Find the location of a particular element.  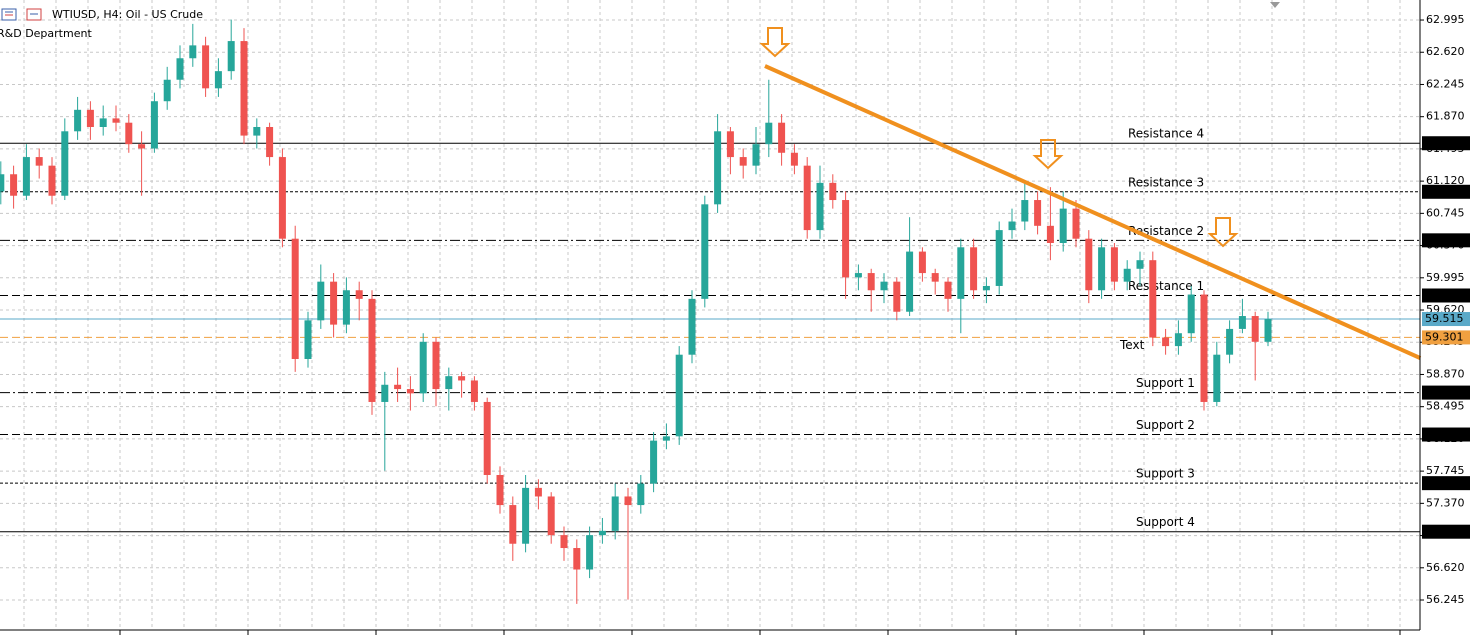

y-tick-label: 58.495 is located at coordinates (1445, 406).